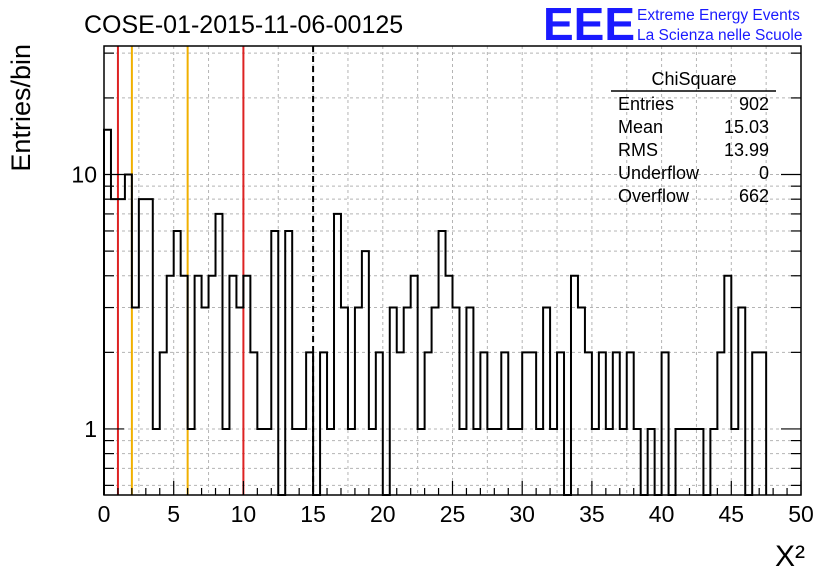 The image size is (836, 572). I want to click on x-tick-label: 40, so click(662, 514).